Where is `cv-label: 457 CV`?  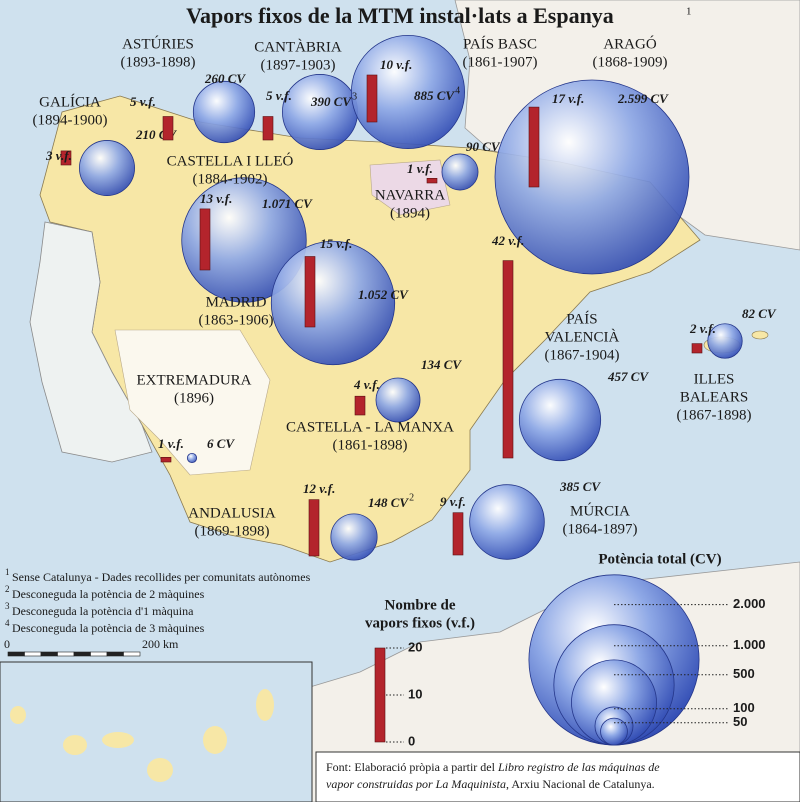 cv-label: 457 CV is located at coordinates (628, 376).